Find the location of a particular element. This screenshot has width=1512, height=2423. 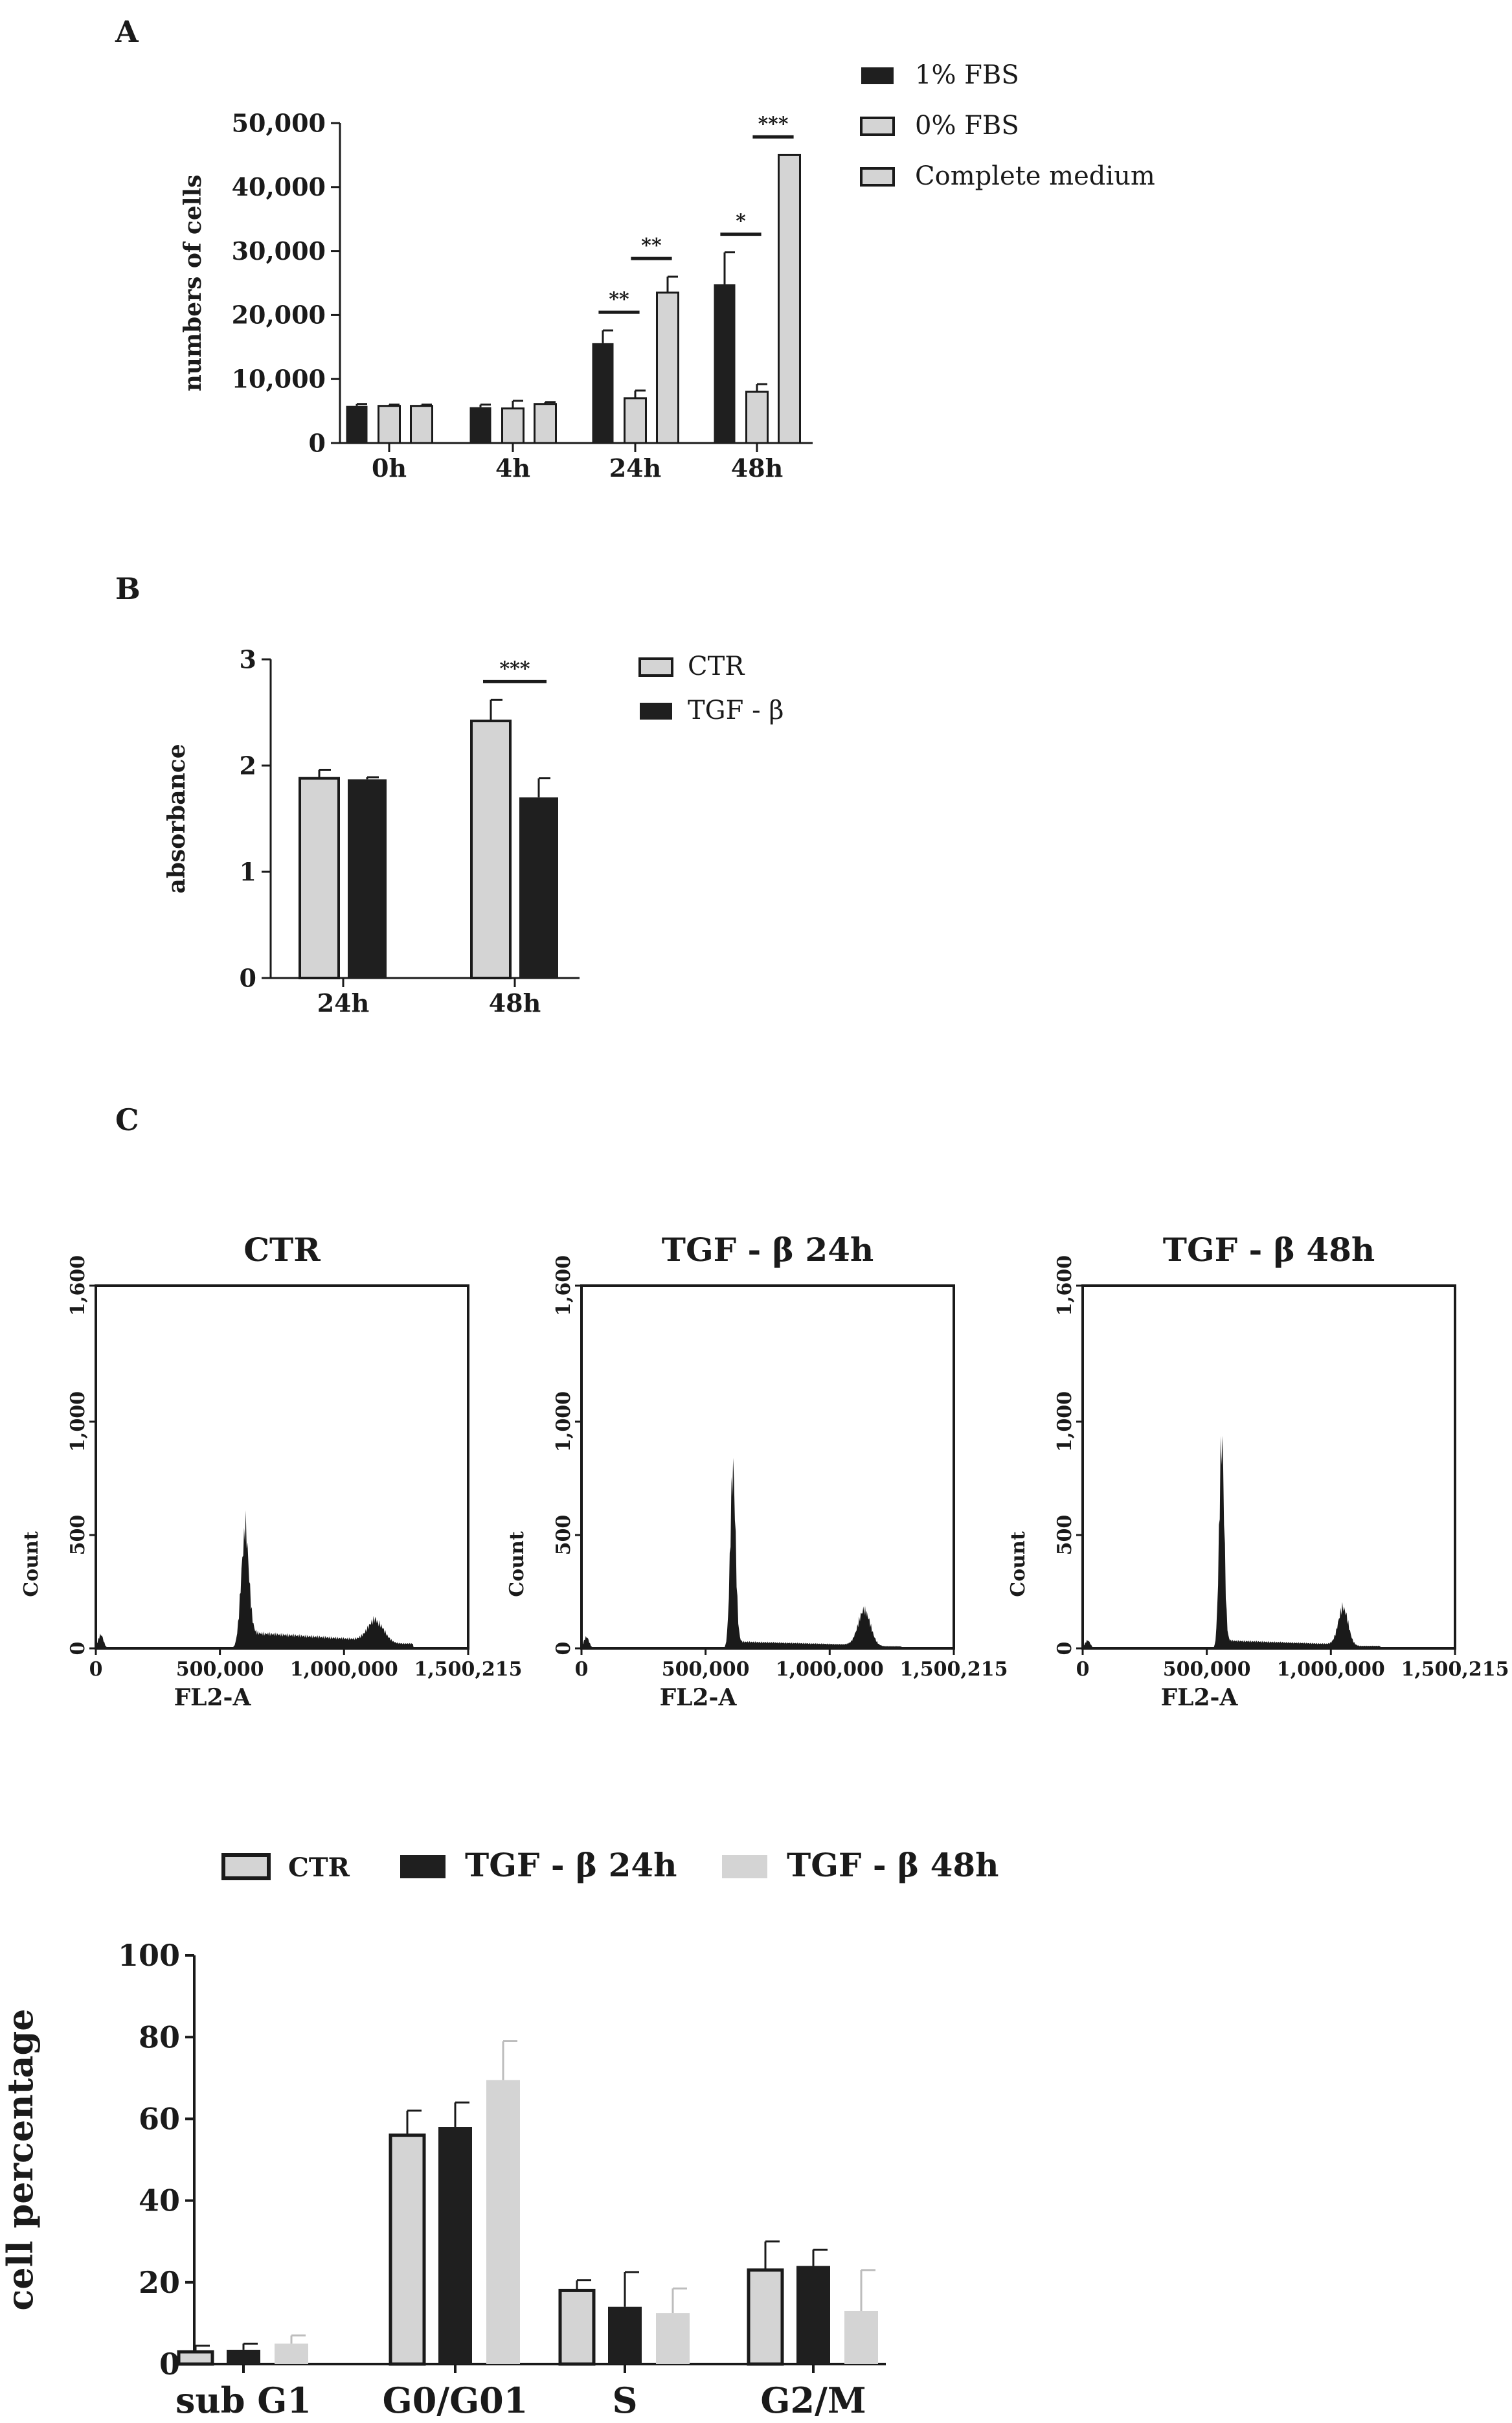

legend-label: TGF - β is located at coordinates (736, 710).